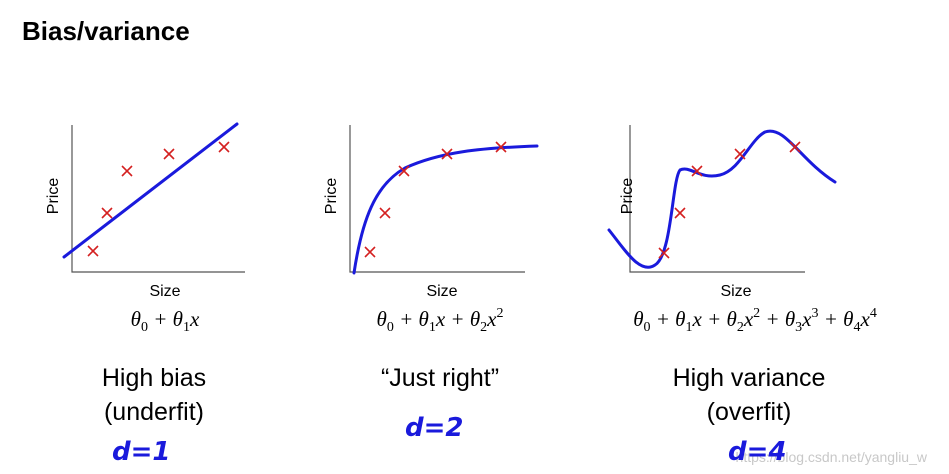  I want to click on caption-line: (overfit), so click(749, 412).